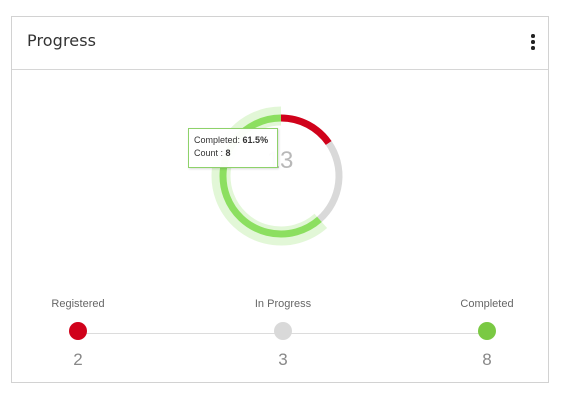 Image resolution: width=566 pixels, height=409 pixels. Describe the element at coordinates (283, 359) in the screenshot. I see `stage-count: 3` at that location.